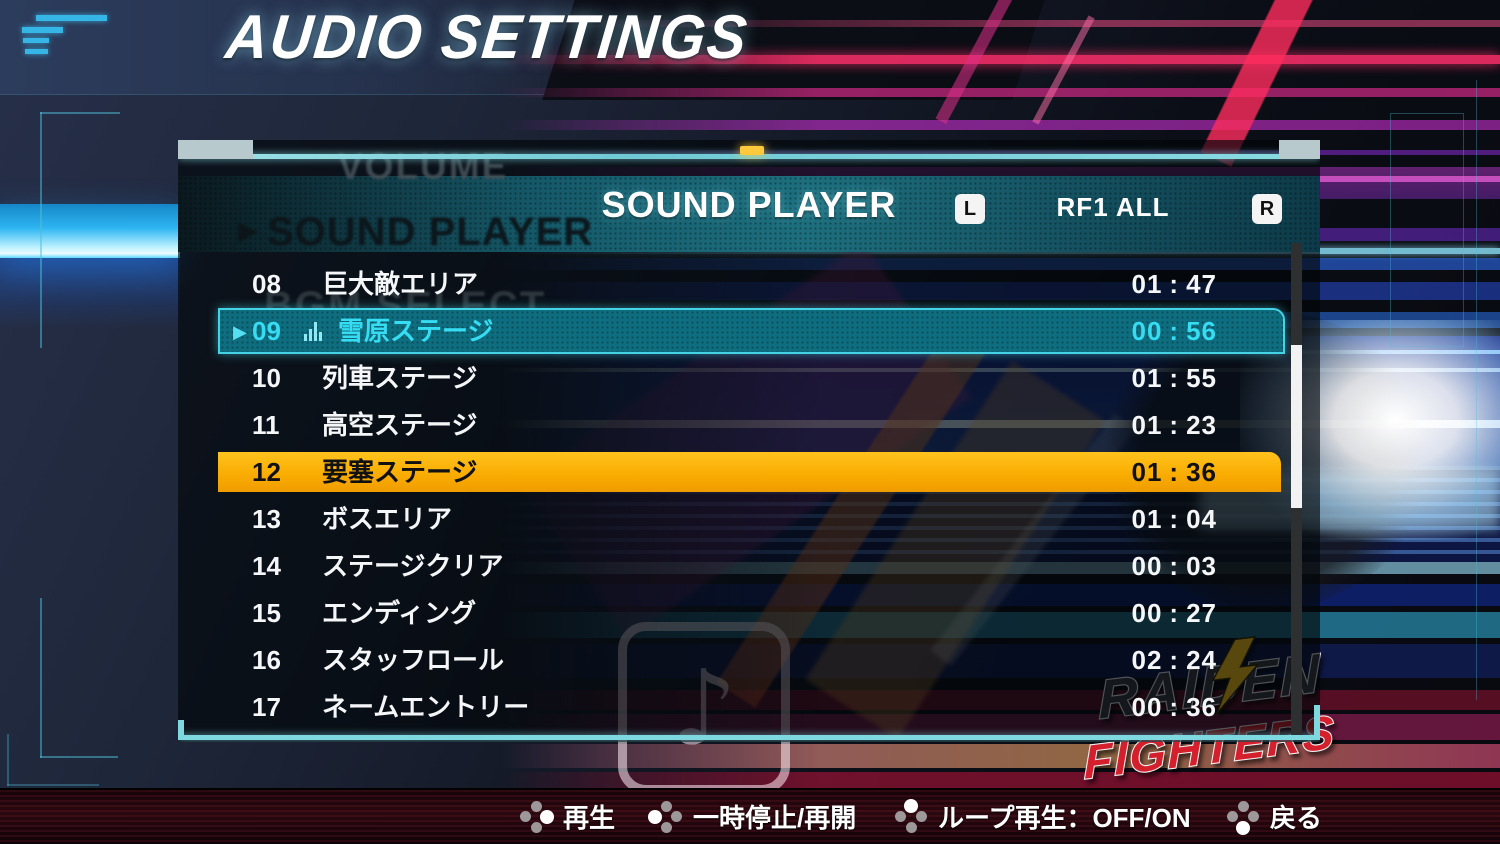 The height and width of the screenshot is (844, 1500). What do you see at coordinates (1174, 284) in the screenshot?
I see `track-duration: 01:47` at bounding box center [1174, 284].